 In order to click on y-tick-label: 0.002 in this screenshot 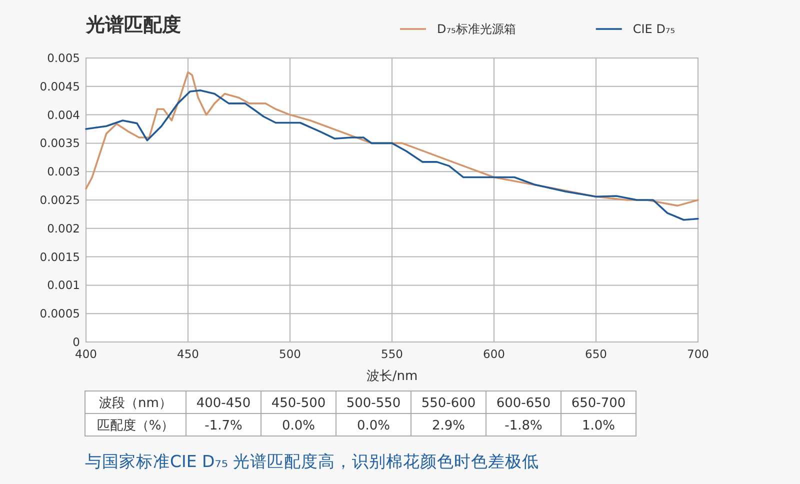, I will do `click(63, 228)`.